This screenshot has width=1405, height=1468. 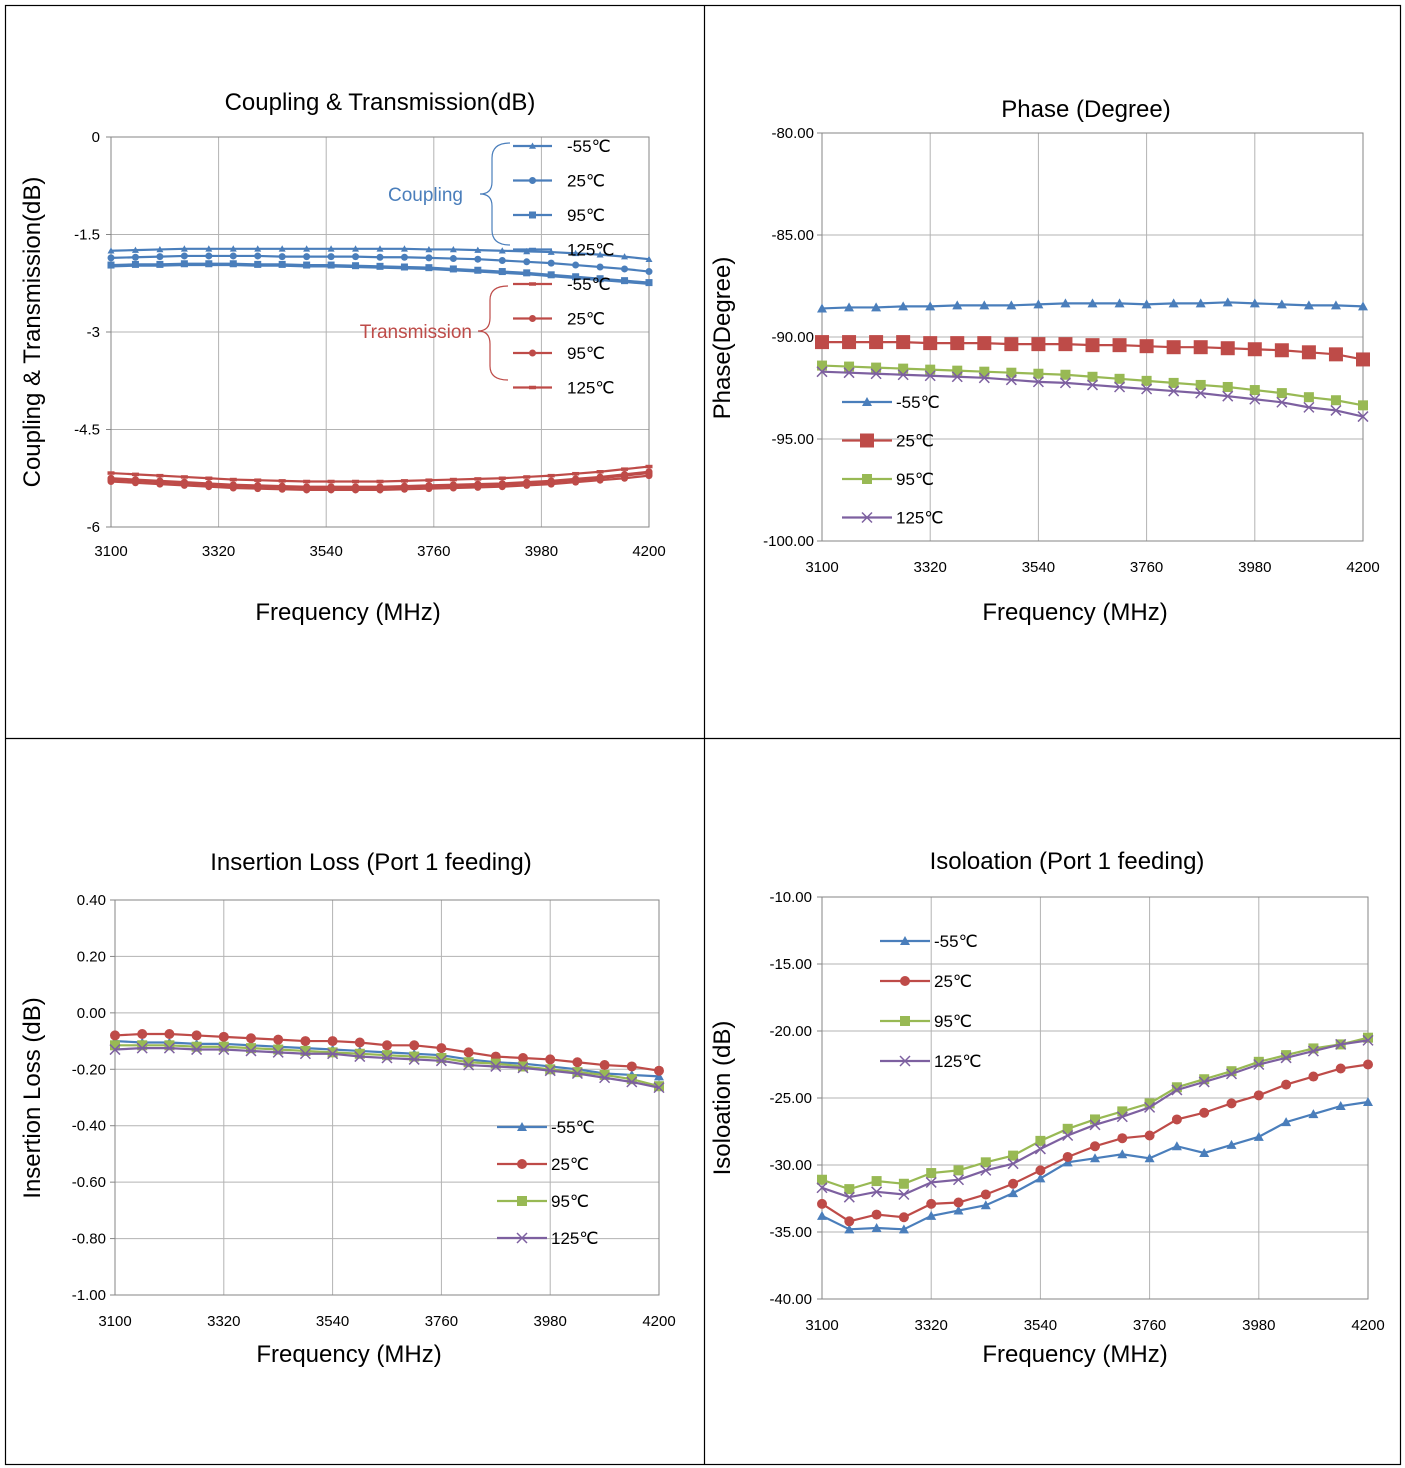 What do you see at coordinates (89, 1239) in the screenshot?
I see `y-tick-label: -0.80` at bounding box center [89, 1239].